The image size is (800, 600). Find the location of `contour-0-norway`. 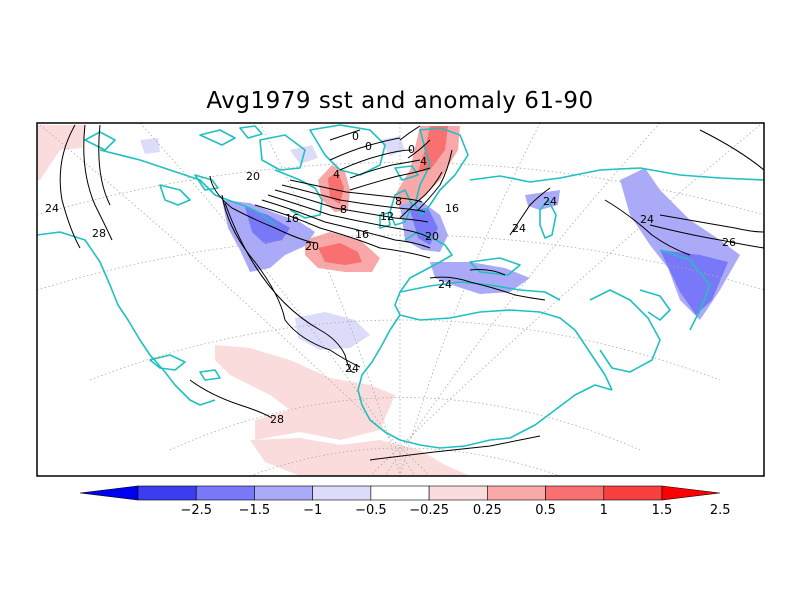

contour-0-norway is located at coordinates (410, 133).